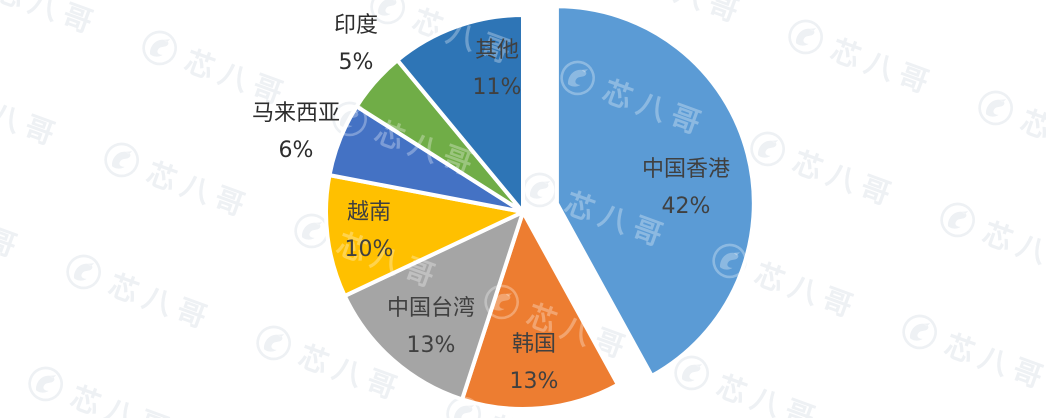  What do you see at coordinates (460, 113) in the screenshot?
I see `pie-slice-others` at bounding box center [460, 113].